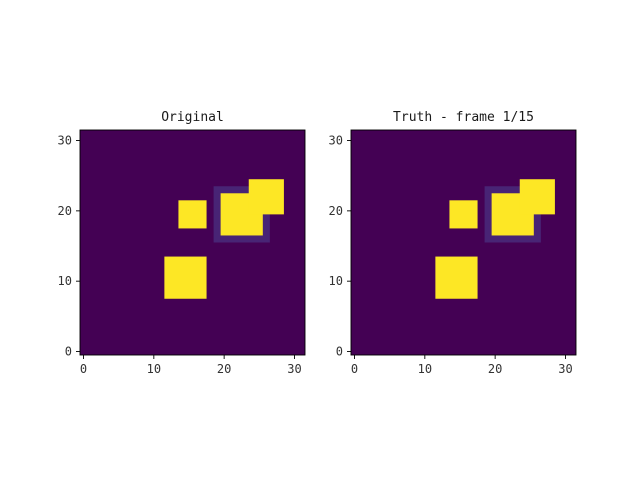 This screenshot has height=480, width=640. Describe the element at coordinates (463, 117) in the screenshot. I see `panel-title-truth: Truth - frame 1/15` at that location.